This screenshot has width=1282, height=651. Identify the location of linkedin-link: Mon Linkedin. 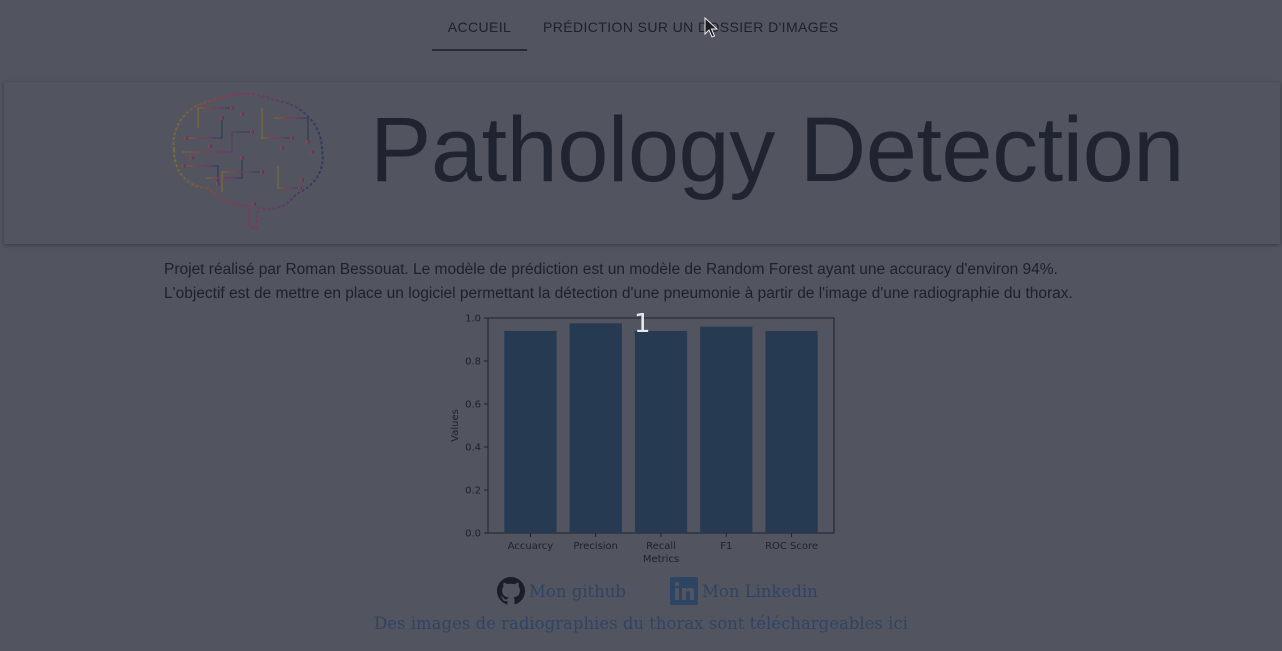
(744, 591).